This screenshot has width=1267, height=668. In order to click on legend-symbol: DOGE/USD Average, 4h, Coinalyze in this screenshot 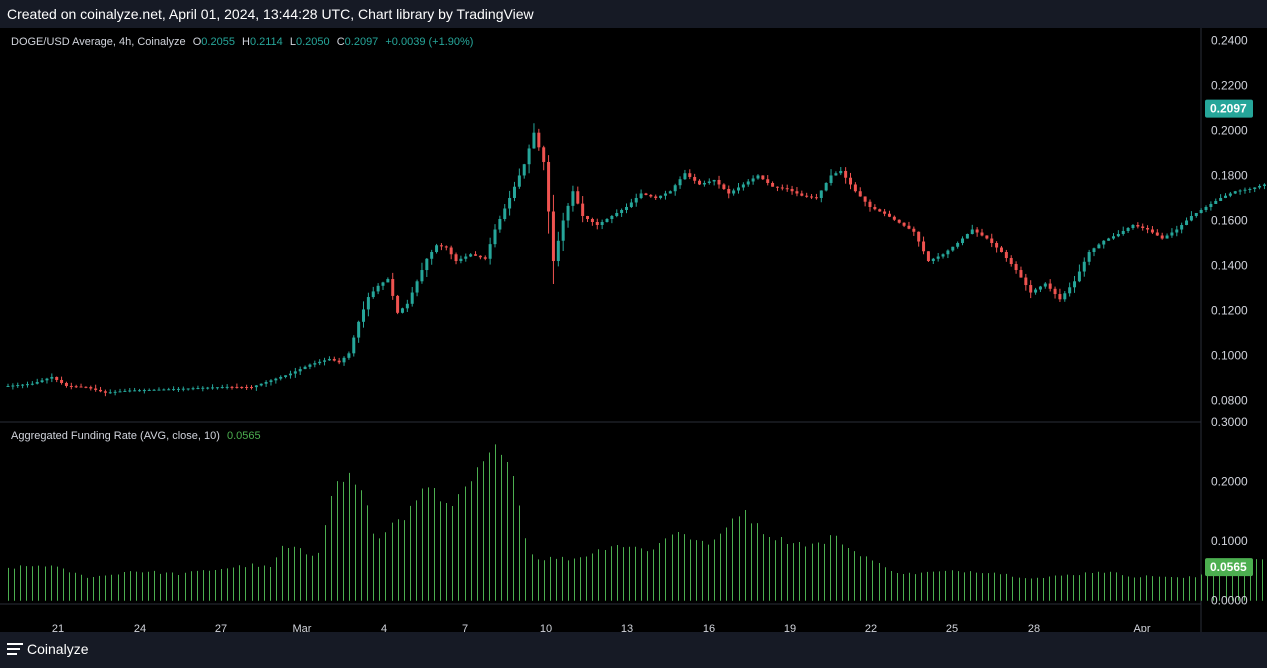, I will do `click(98, 42)`.